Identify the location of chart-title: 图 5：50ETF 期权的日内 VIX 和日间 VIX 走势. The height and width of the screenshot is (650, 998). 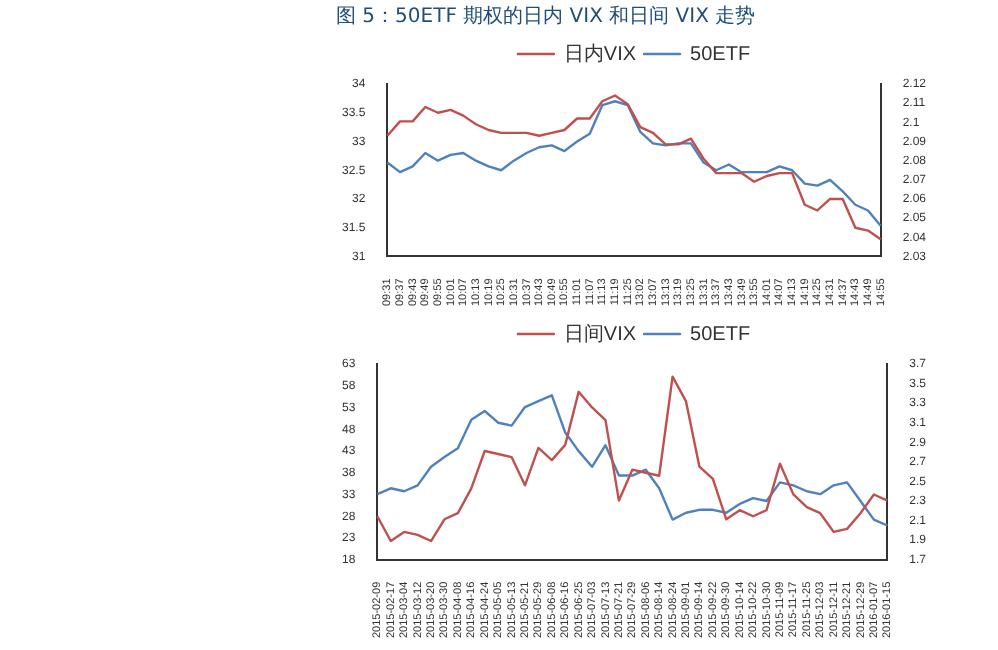
(547, 18).